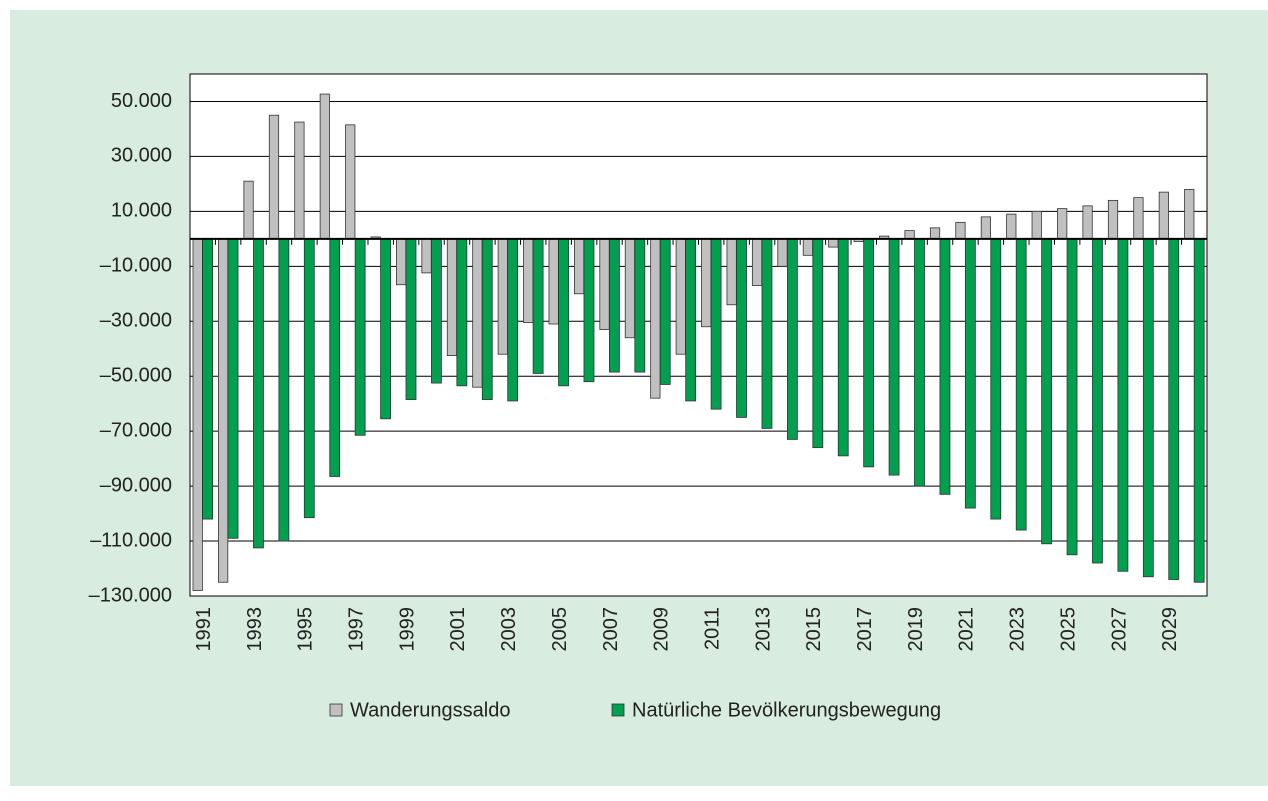  I want to click on x-tick-label: 2013, so click(763, 629).